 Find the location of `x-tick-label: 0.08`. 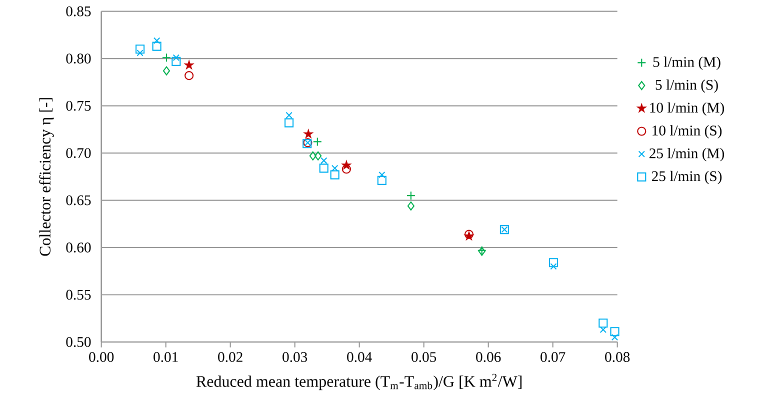

x-tick-label: 0.08 is located at coordinates (617, 357).